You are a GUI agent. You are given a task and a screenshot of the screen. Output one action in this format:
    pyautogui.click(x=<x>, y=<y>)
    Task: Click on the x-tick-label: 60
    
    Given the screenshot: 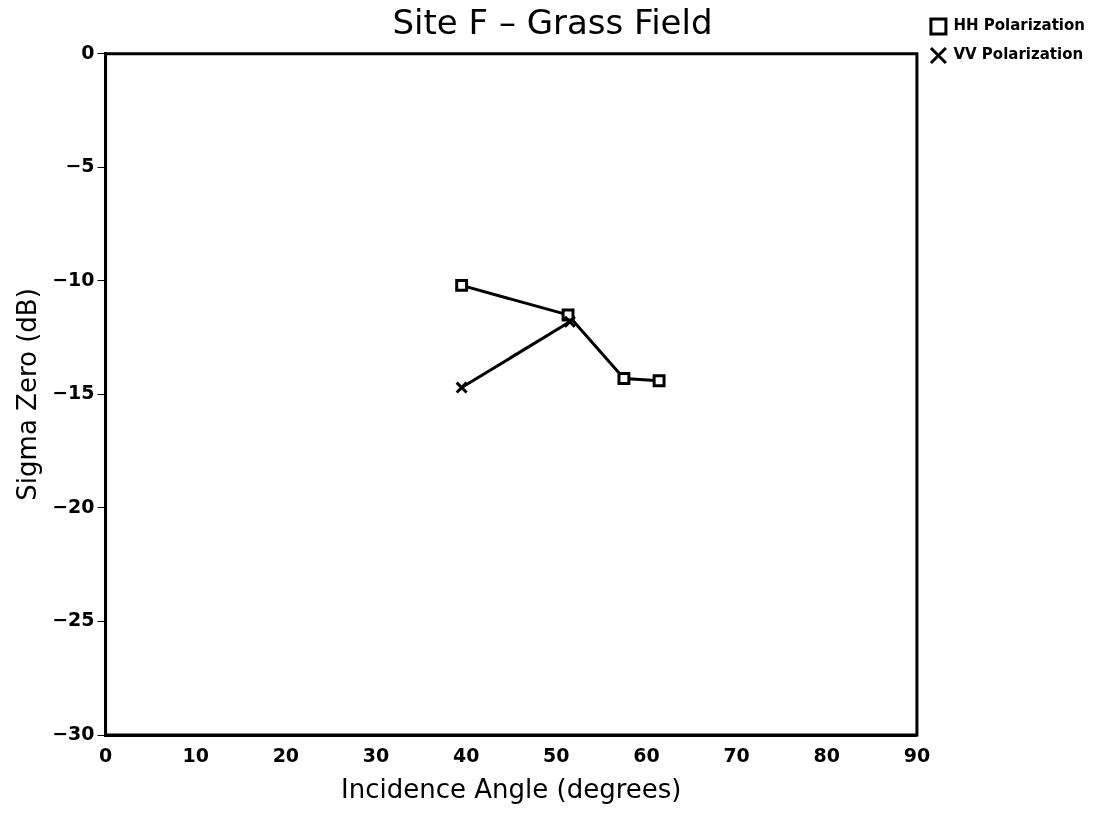 What is the action you would take?
    pyautogui.click(x=646, y=755)
    